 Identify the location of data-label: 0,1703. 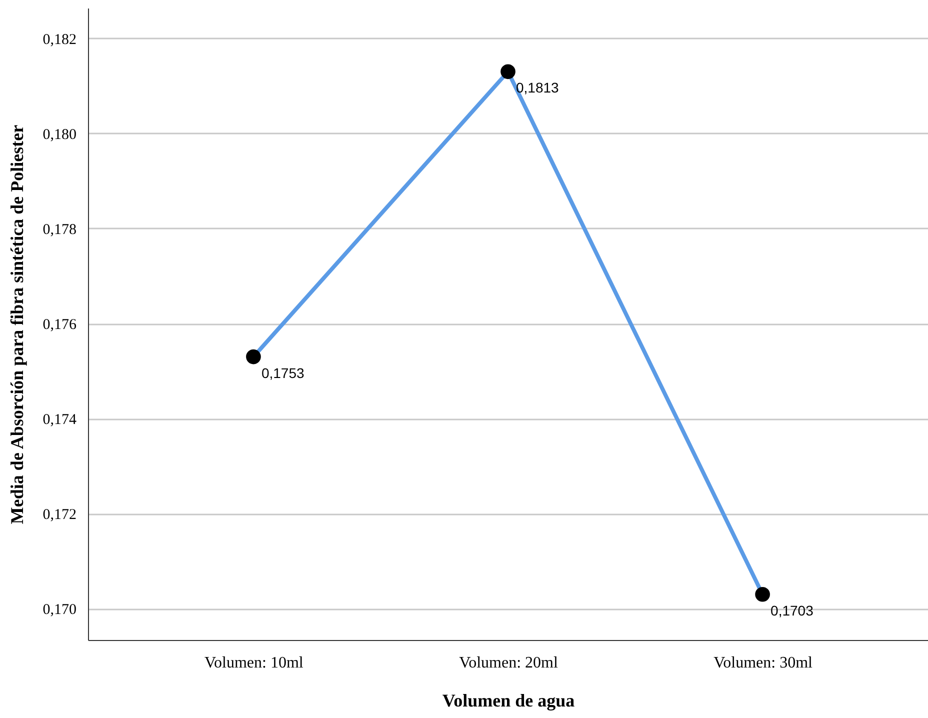
(792, 610).